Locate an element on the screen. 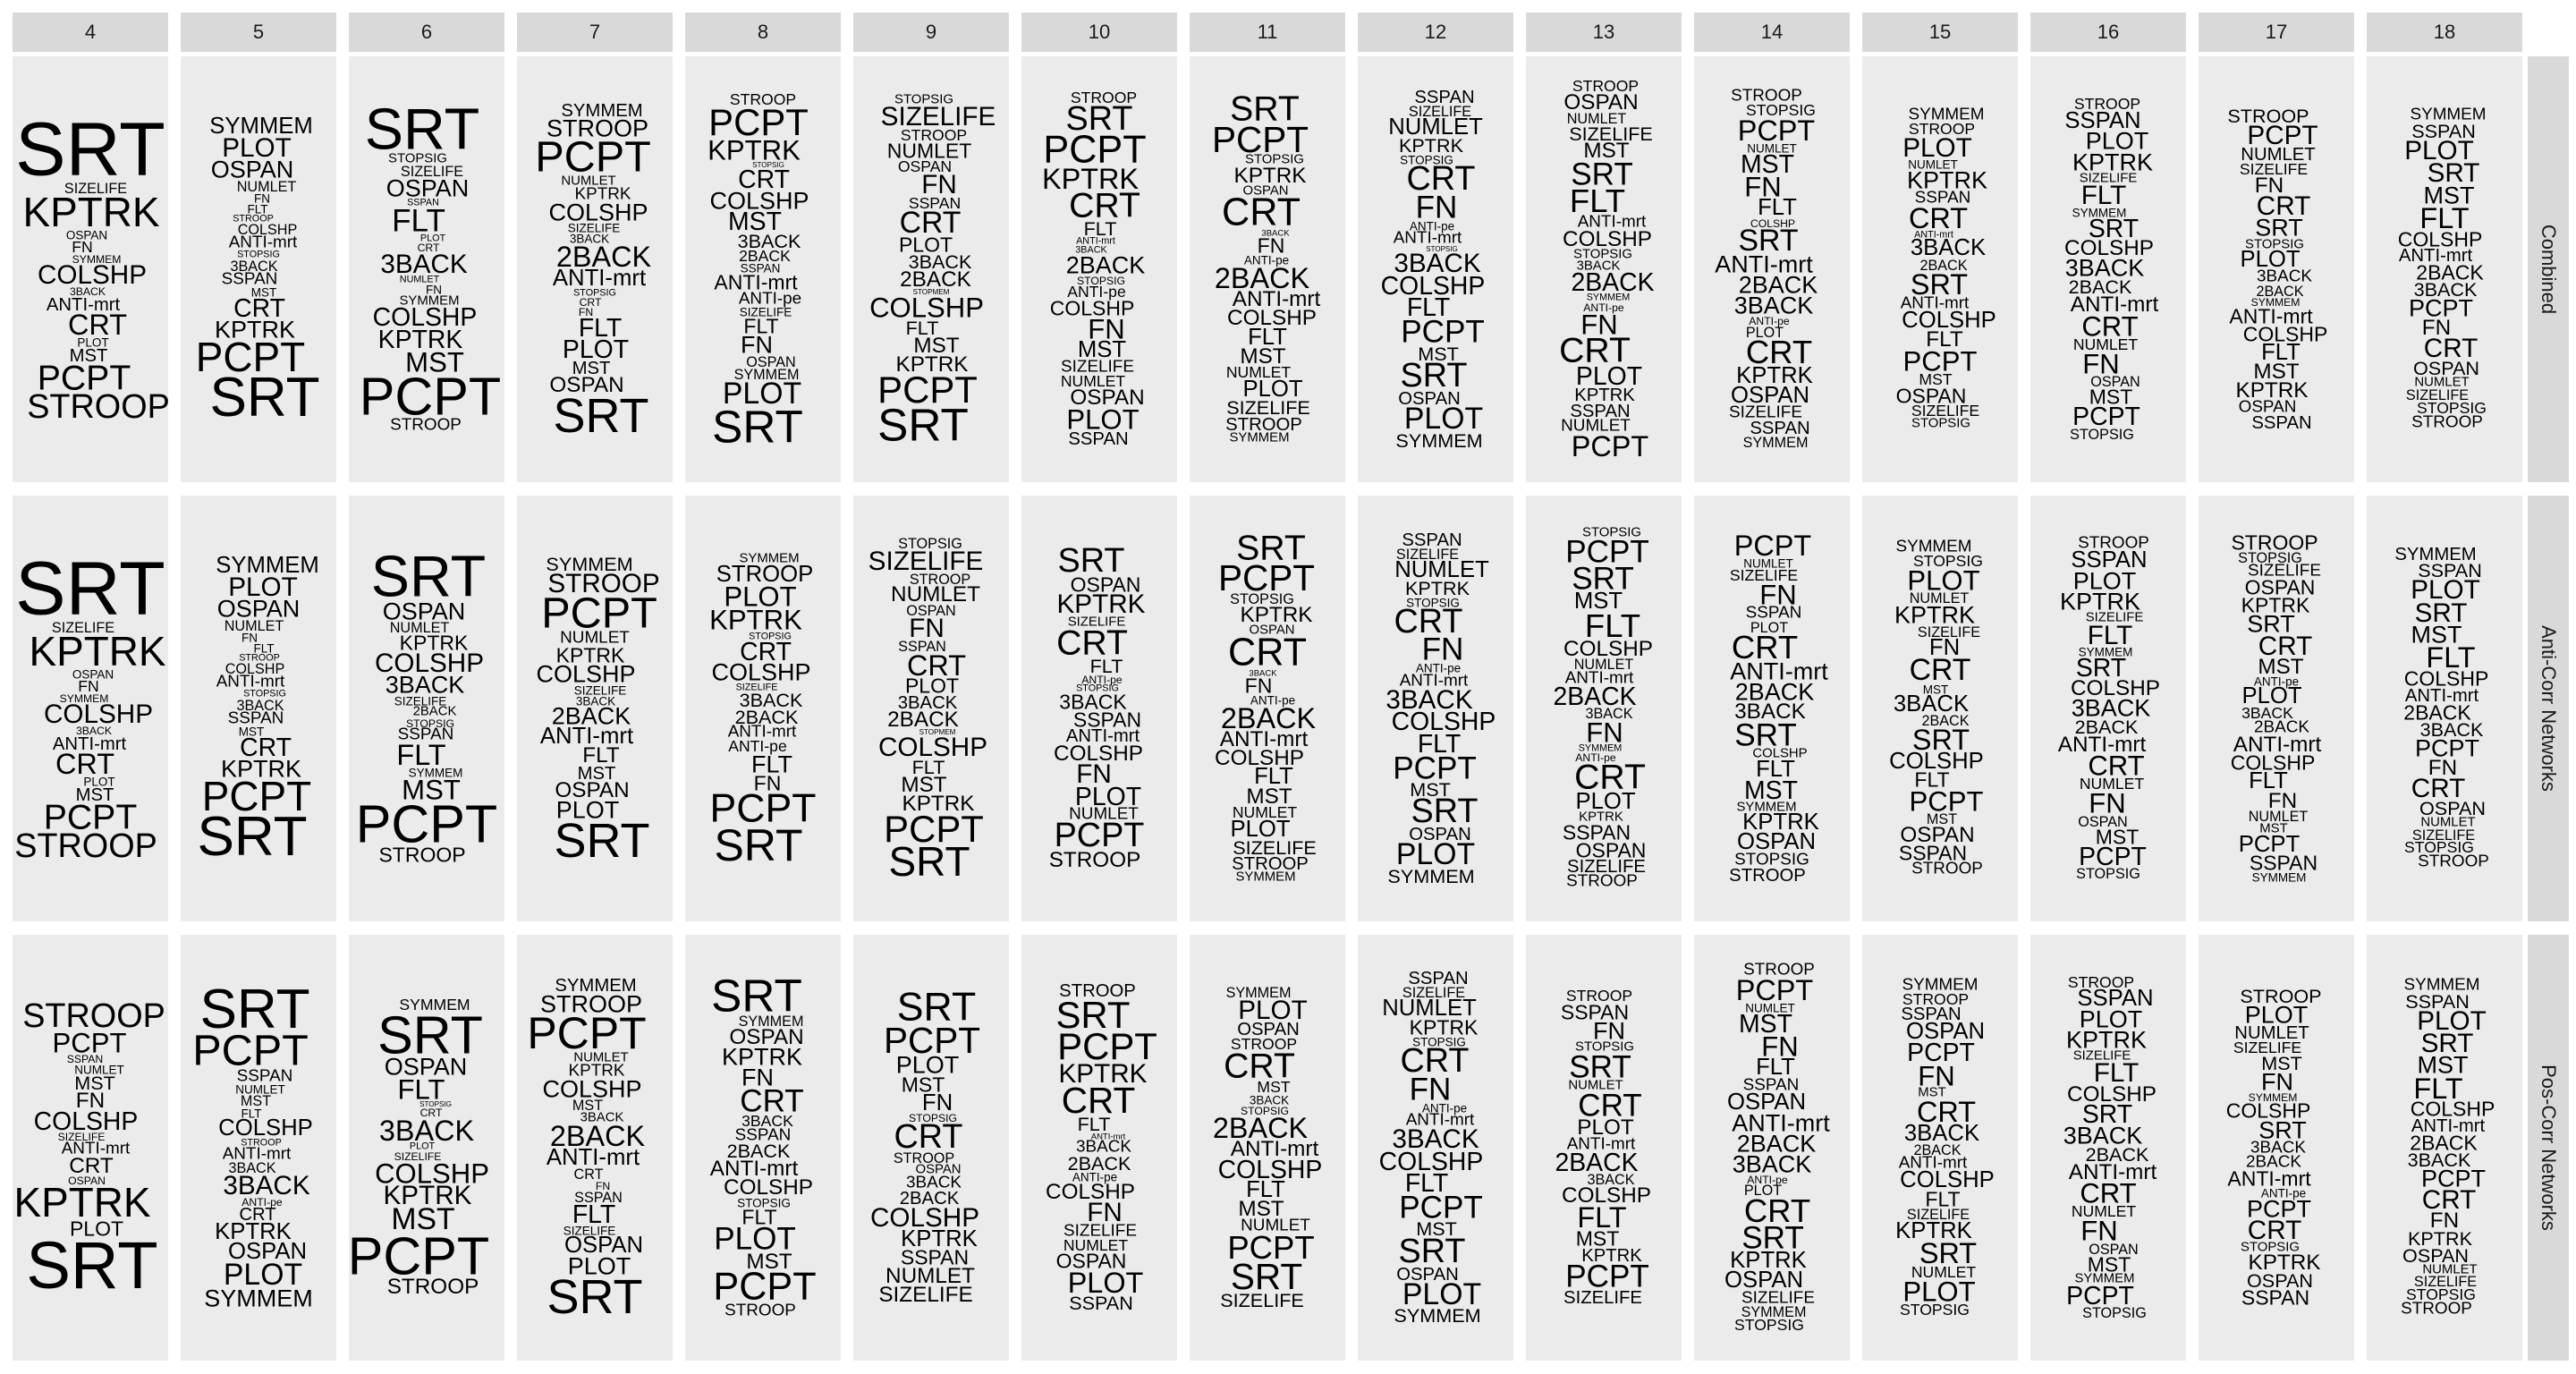  row-strip-label: Anti-Corr Networks is located at coordinates (2548, 708).